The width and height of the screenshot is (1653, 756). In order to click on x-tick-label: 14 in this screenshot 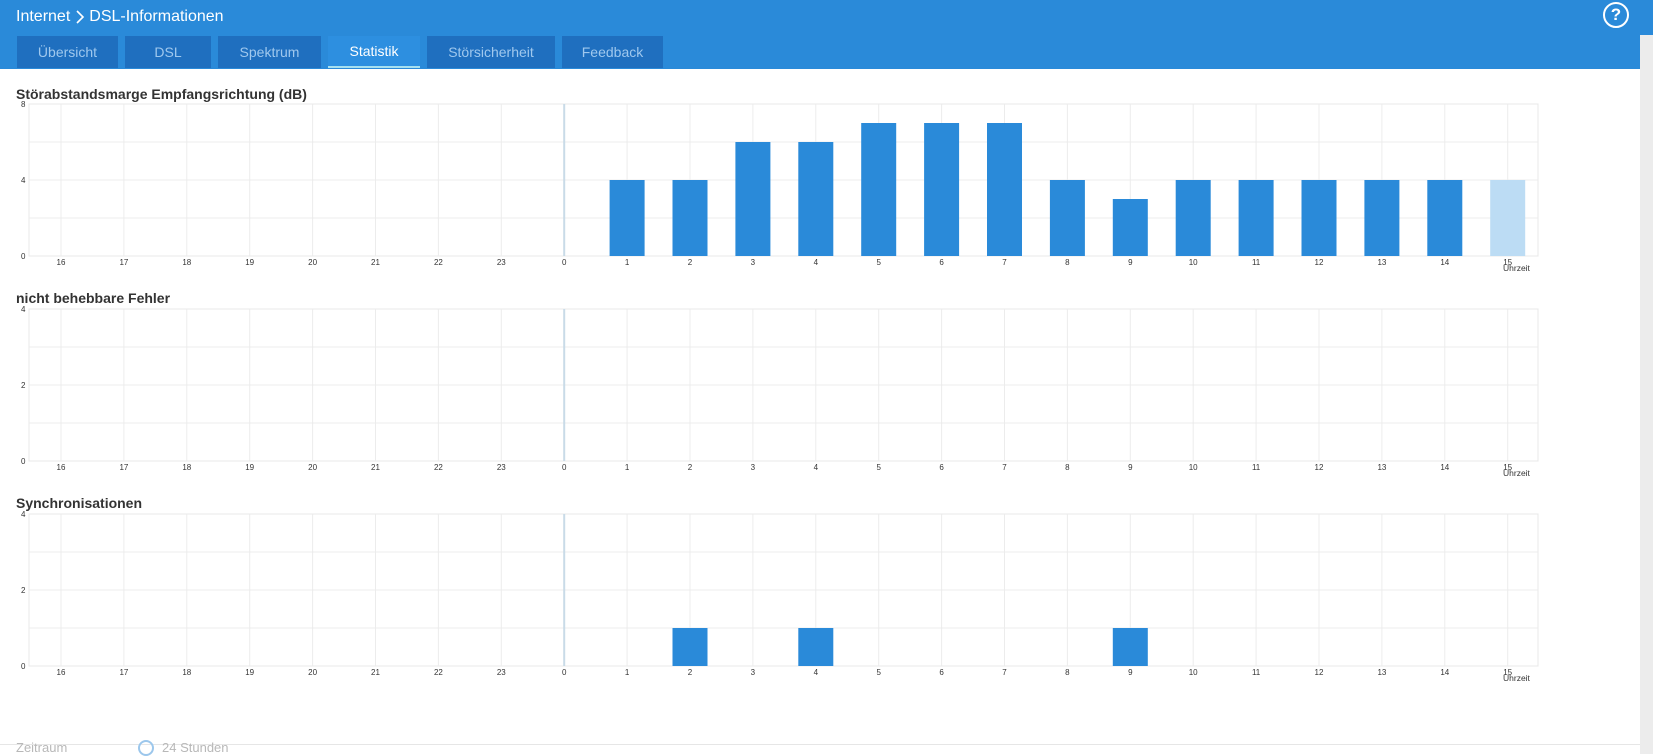, I will do `click(1444, 262)`.